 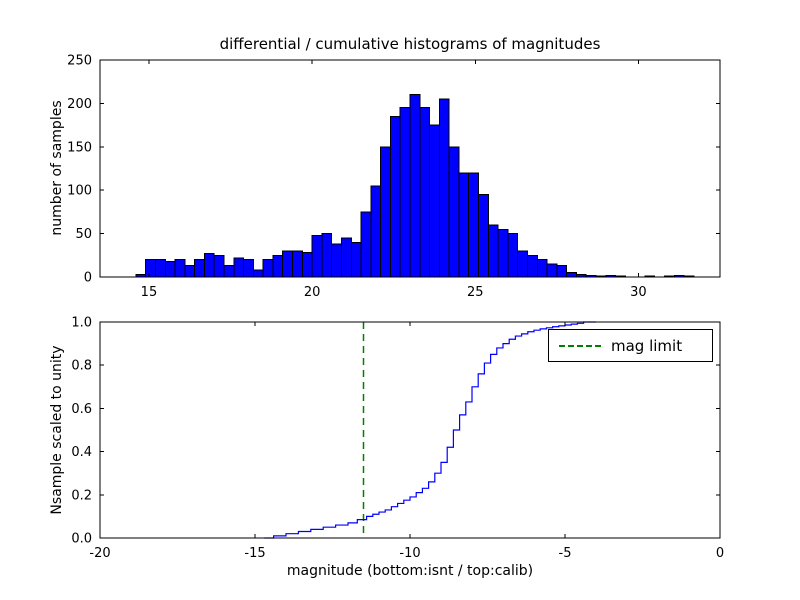 What do you see at coordinates (580, 345) in the screenshot?
I see `mag-limit-dashed-line-icon` at bounding box center [580, 345].